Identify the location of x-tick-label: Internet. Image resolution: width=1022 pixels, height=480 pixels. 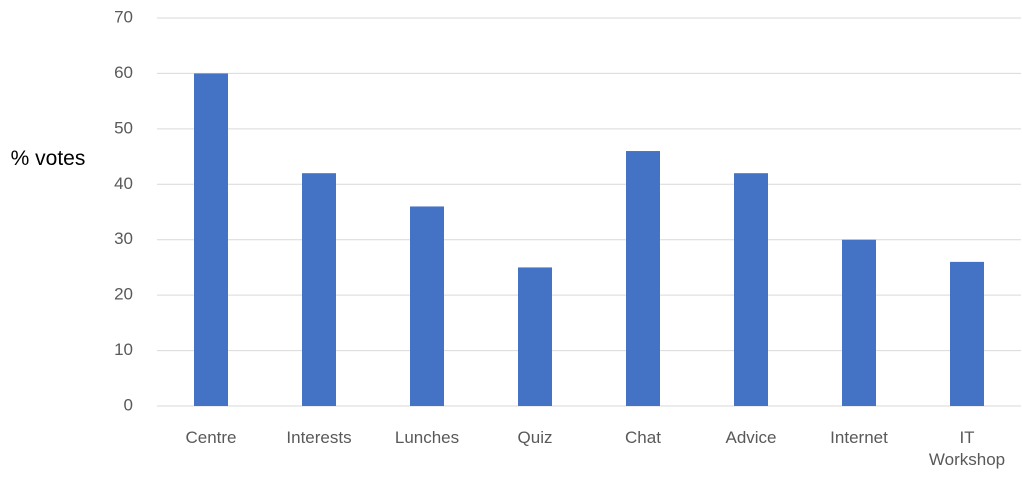
(859, 437).